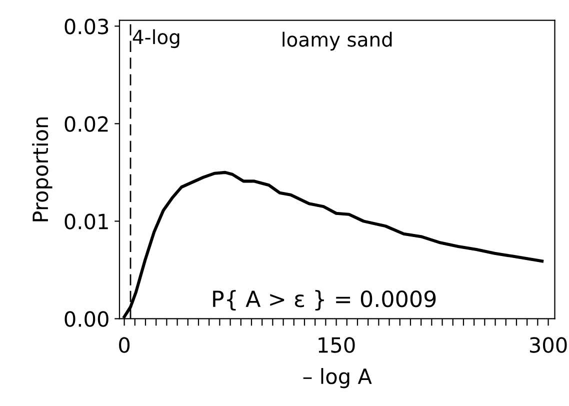 This screenshot has height=406, width=569. I want to click on y-tick-label: 0.03, so click(86, 26).